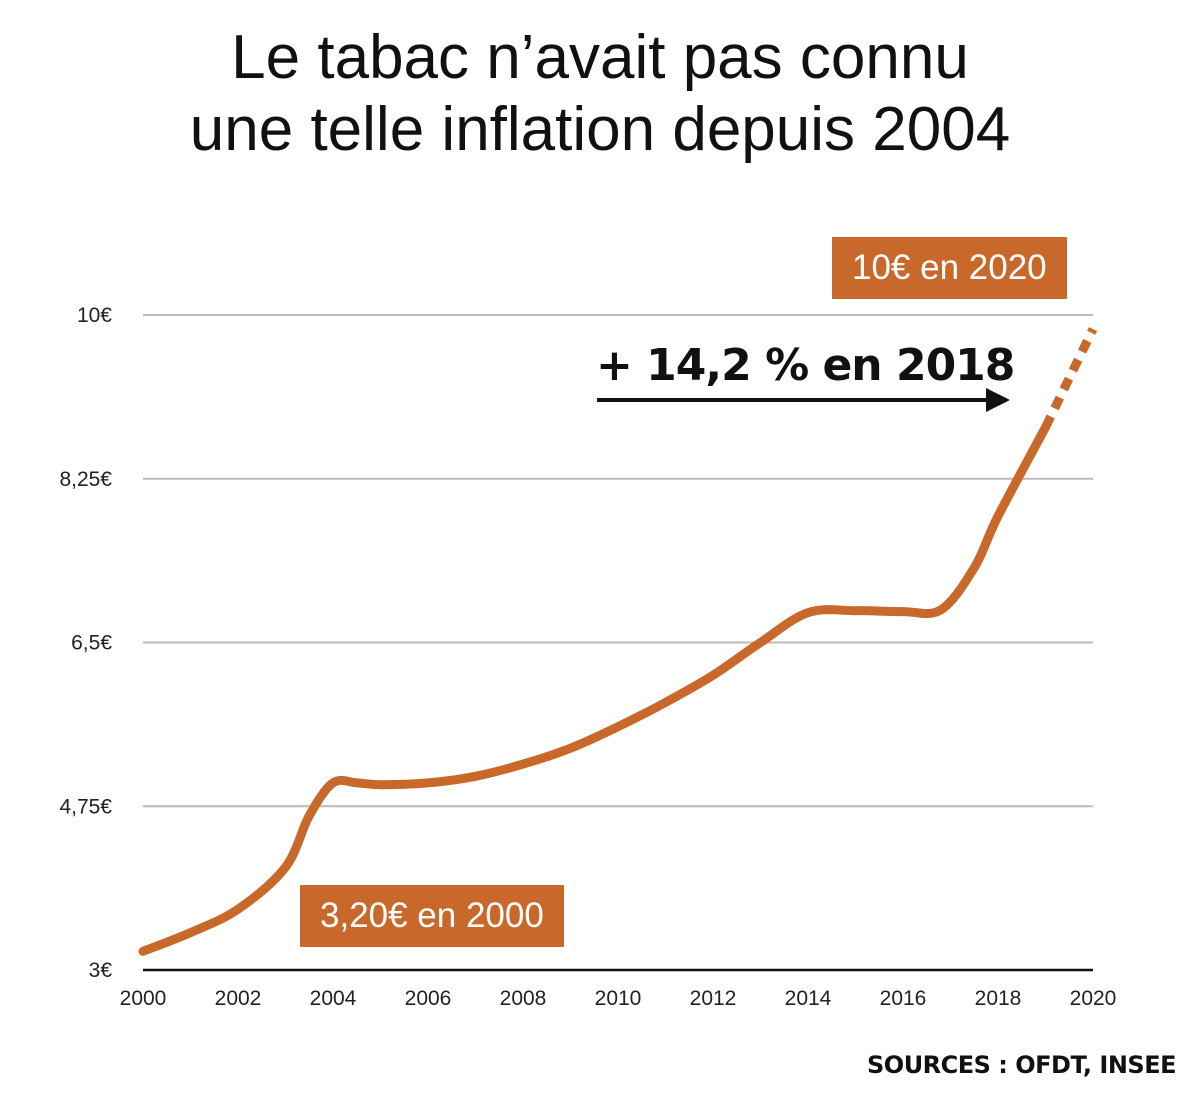 This screenshot has width=1200, height=1109. Describe the element at coordinates (805, 365) in the screenshot. I see `annotation-2018-increase: + 14,2 % en 2018` at that location.